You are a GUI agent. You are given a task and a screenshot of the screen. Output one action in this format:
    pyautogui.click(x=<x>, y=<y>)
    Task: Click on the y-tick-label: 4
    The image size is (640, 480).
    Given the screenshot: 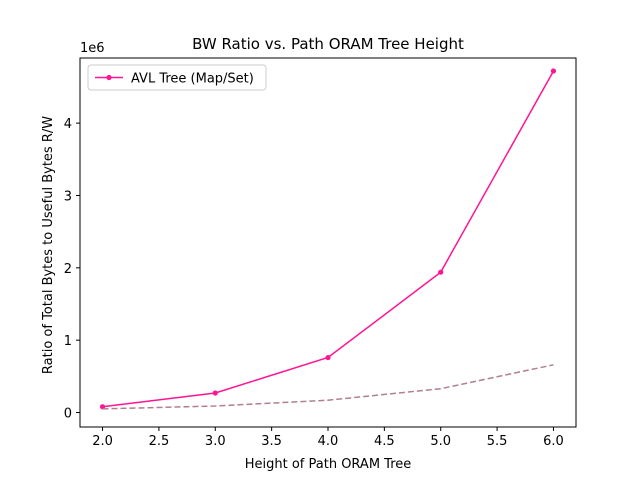 What is the action you would take?
    pyautogui.click(x=68, y=124)
    